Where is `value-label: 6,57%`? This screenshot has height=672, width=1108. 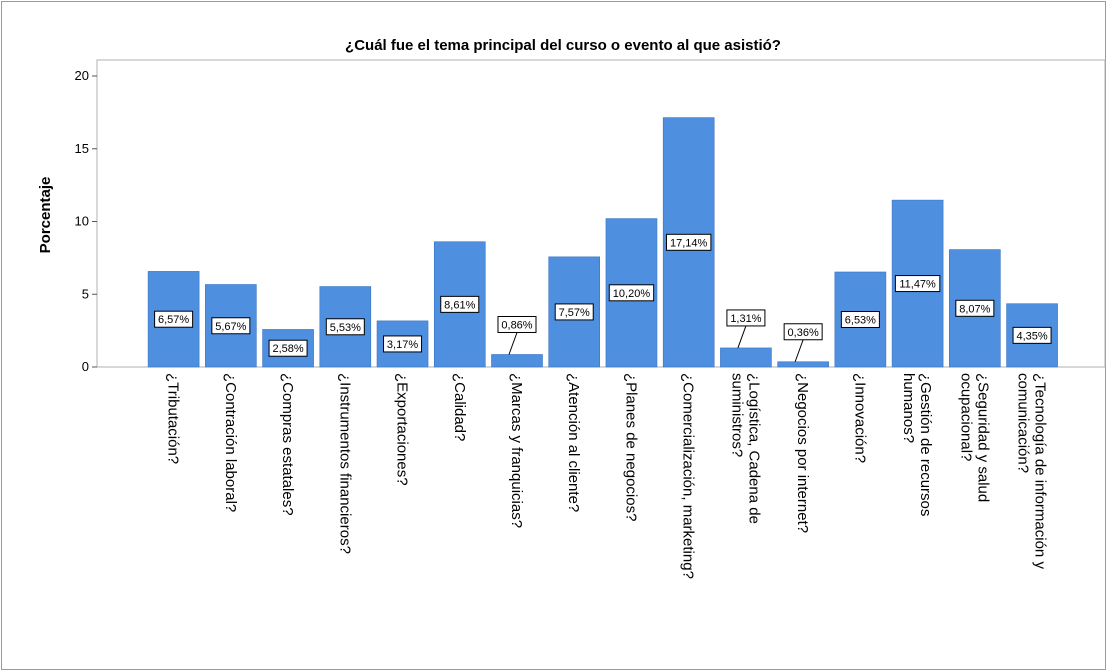 value-label: 6,57% is located at coordinates (173, 320).